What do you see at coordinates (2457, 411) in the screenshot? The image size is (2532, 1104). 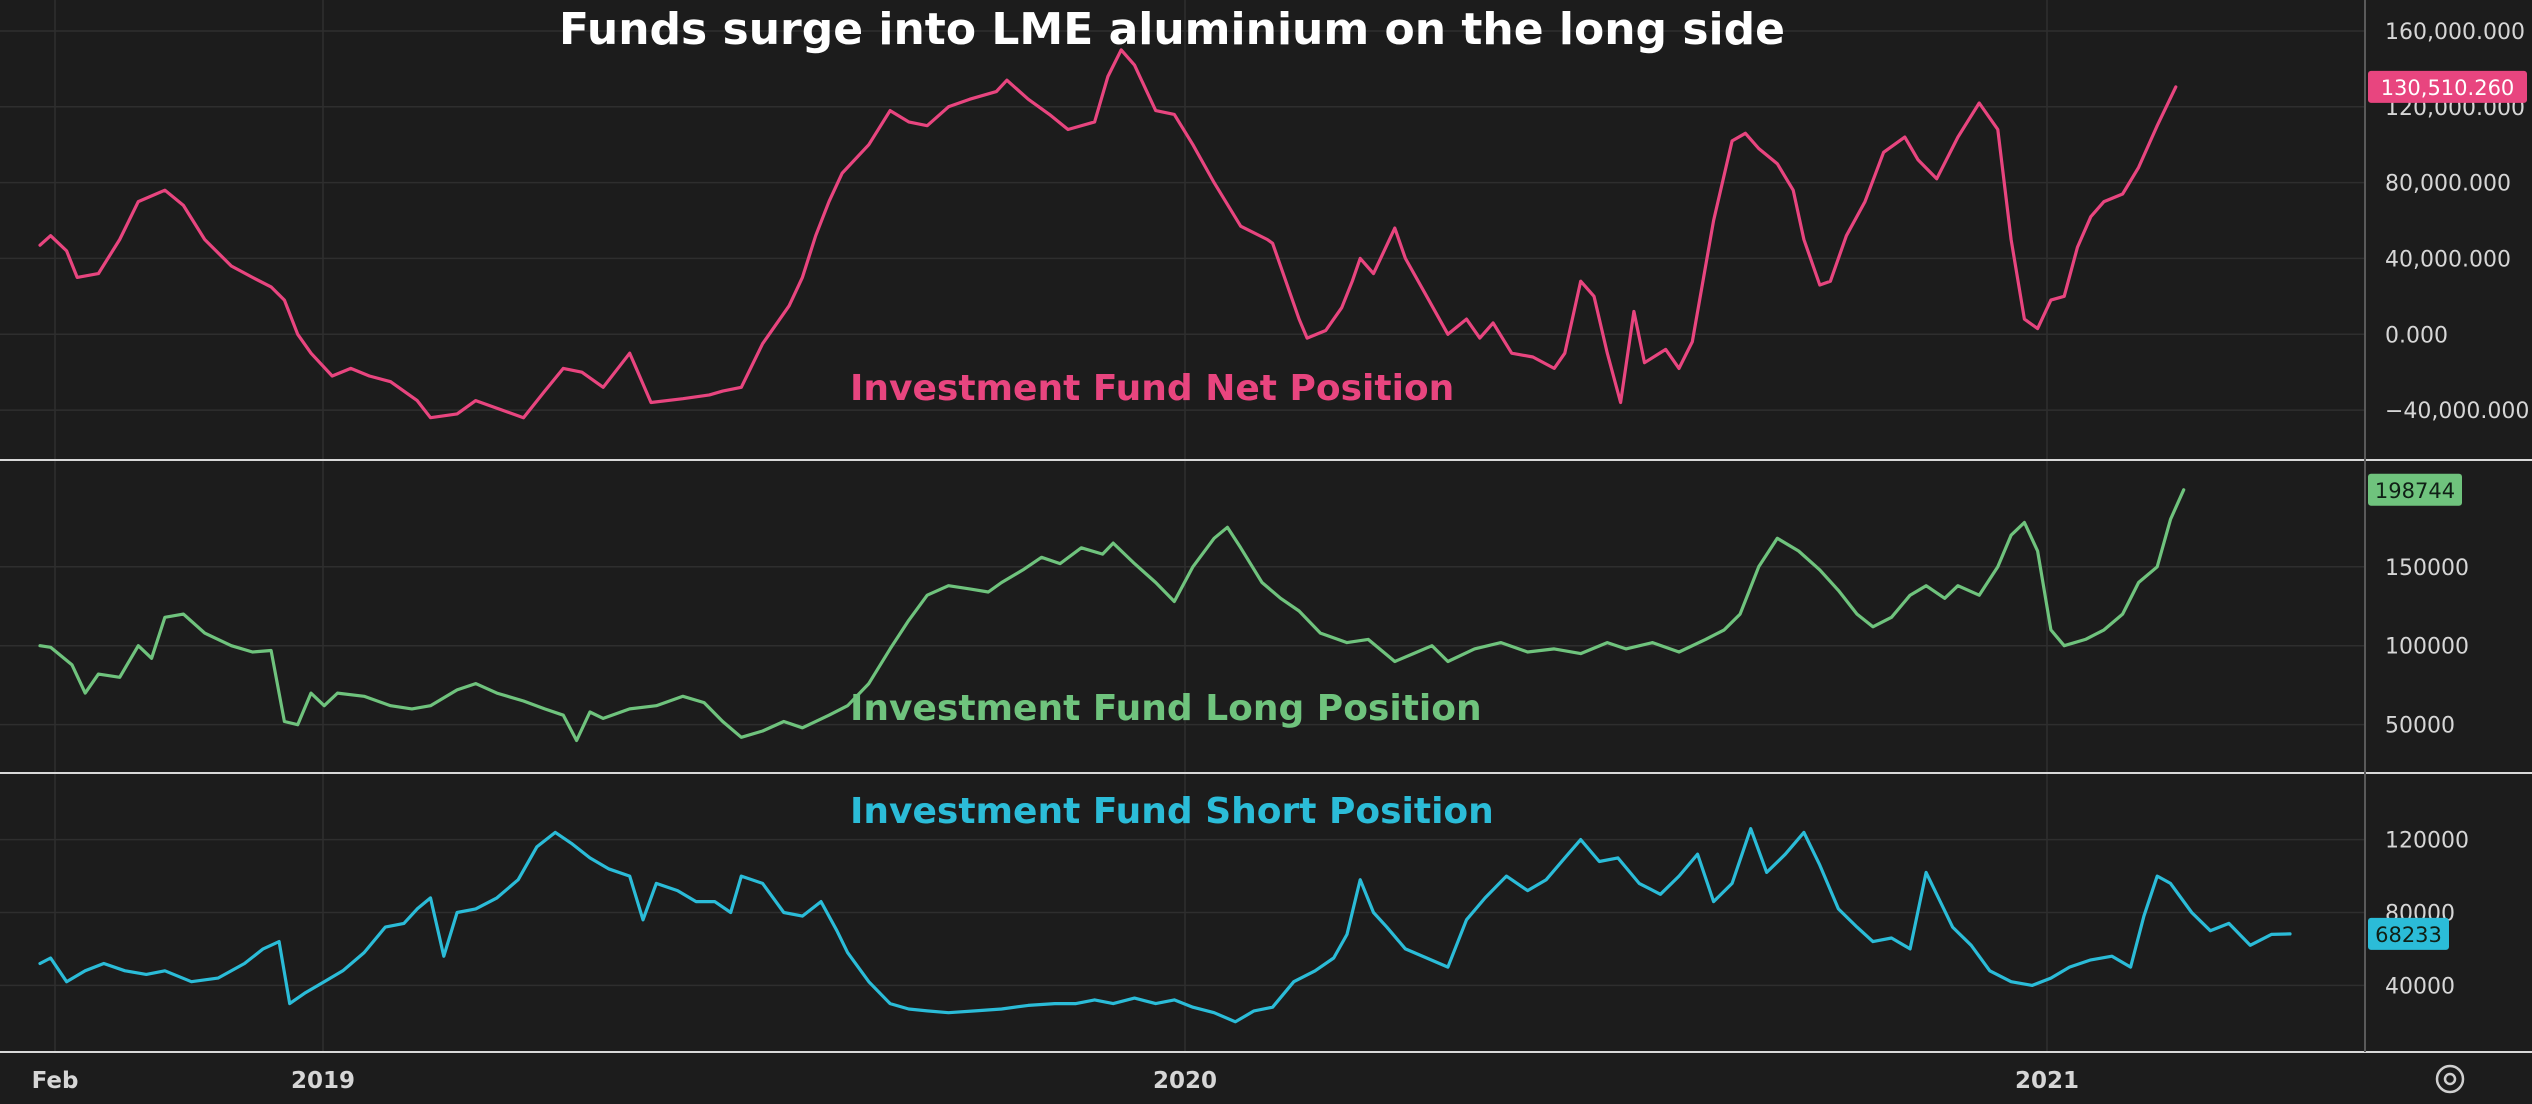 I see `y-tick-label: −40,000.000` at bounding box center [2457, 411].